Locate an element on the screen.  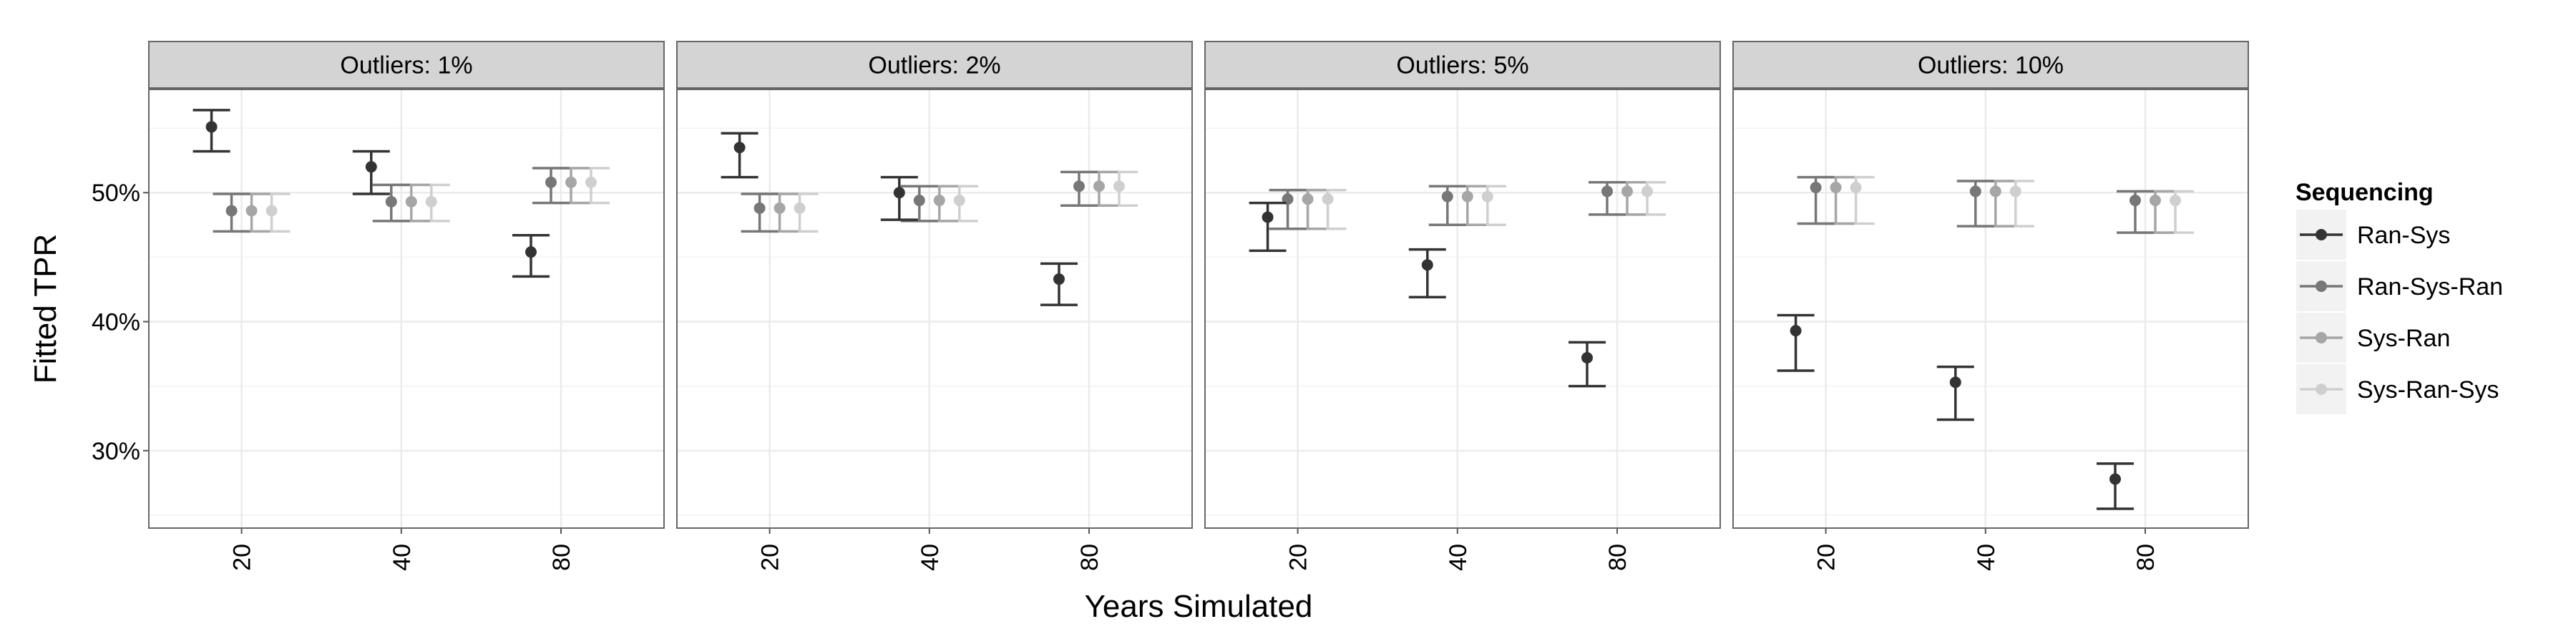
legend-label: Sys-Ran is located at coordinates (2403, 338).